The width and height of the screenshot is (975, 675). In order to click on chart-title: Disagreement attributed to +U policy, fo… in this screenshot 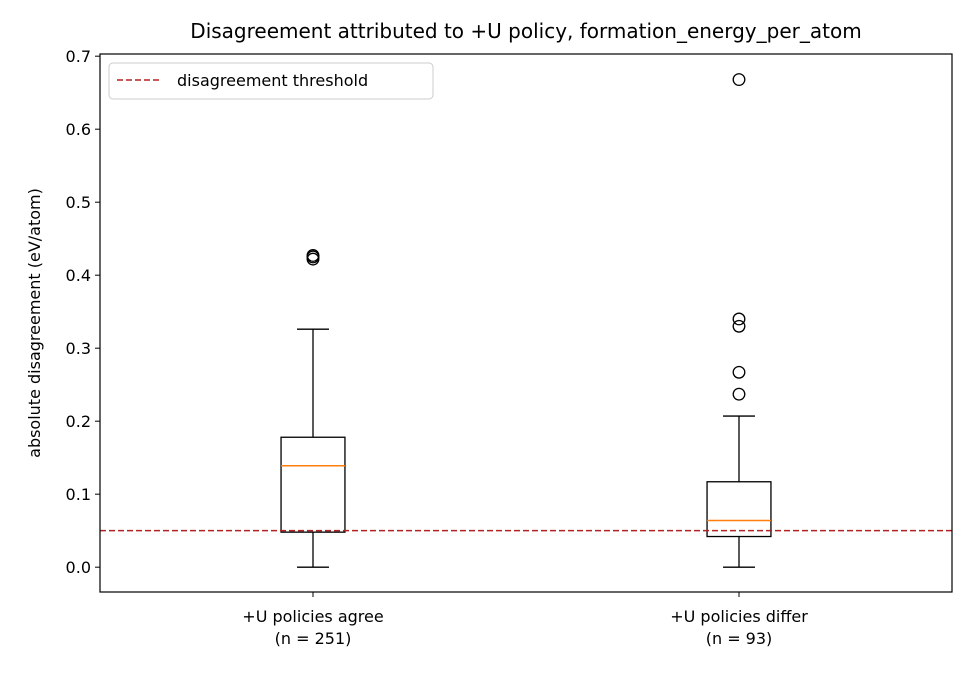, I will do `click(525, 31)`.